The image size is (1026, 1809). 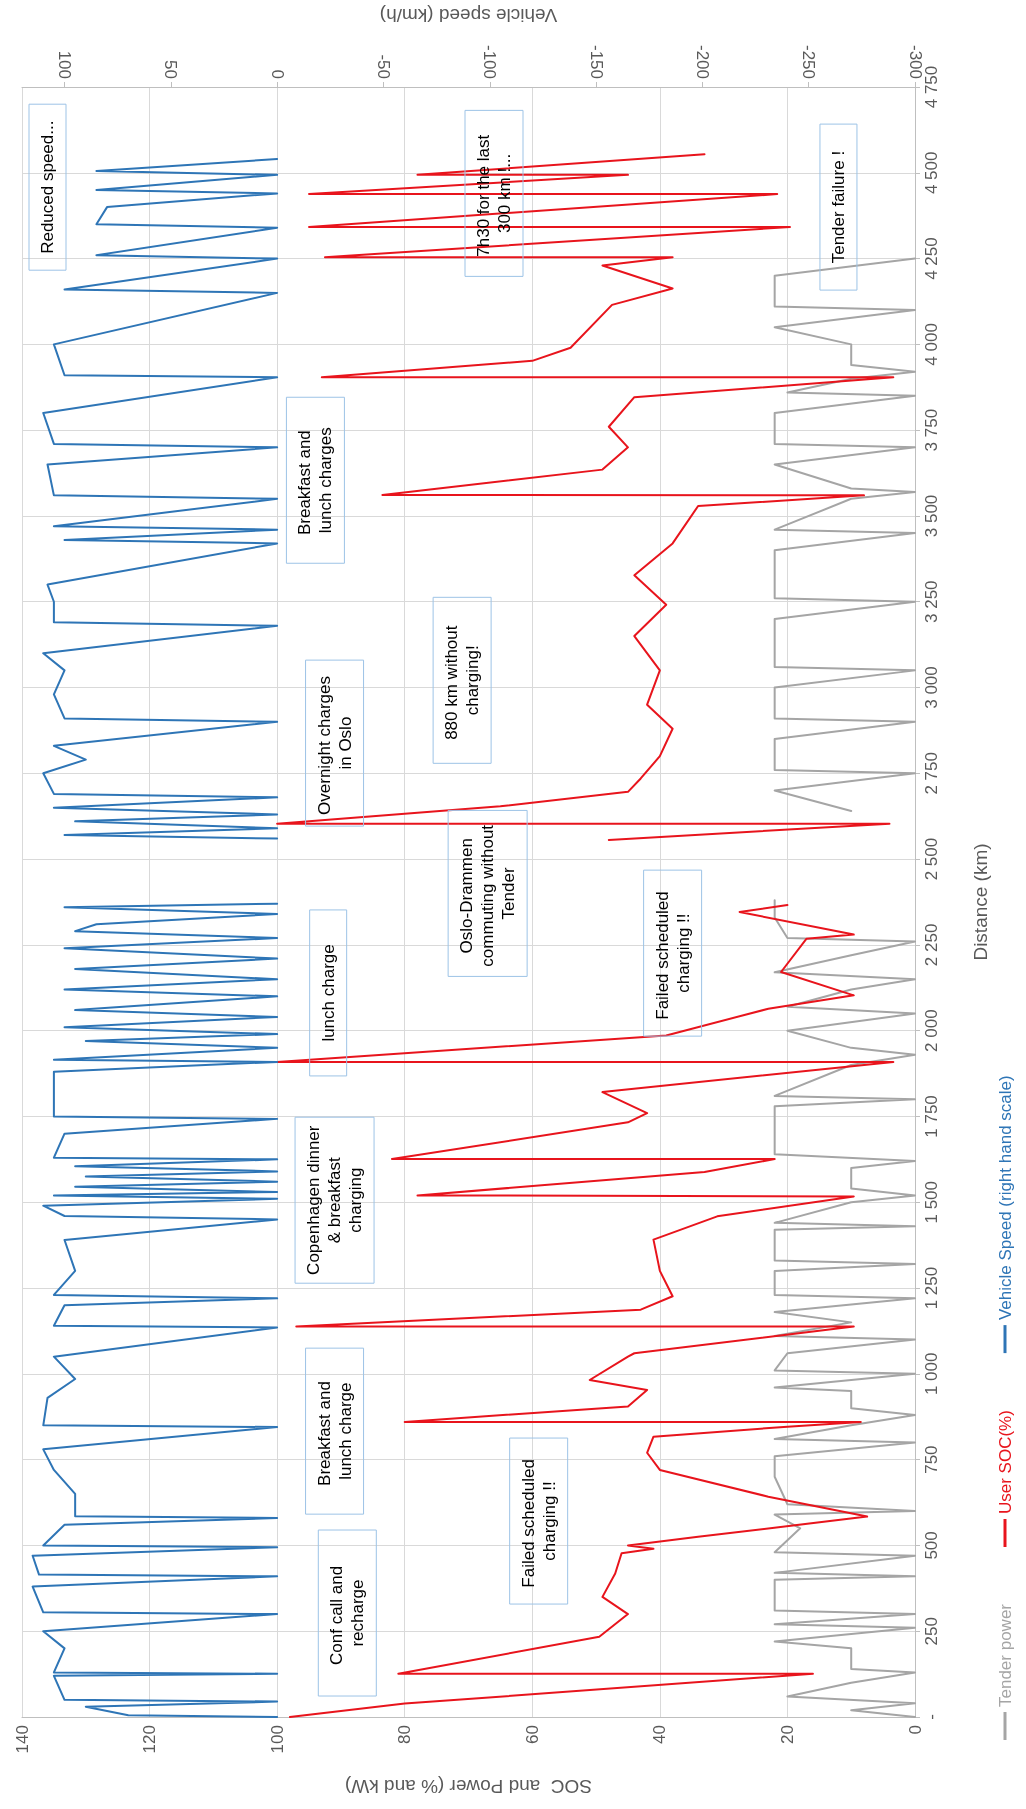 I want to click on y-tick-label: 500, so click(x=931, y=1545).